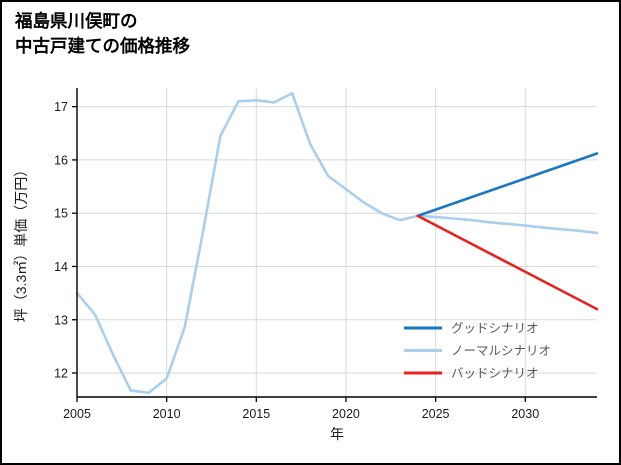 The width and height of the screenshot is (621, 465). I want to click on legend-label-0: グッドシナリオ, so click(495, 329).